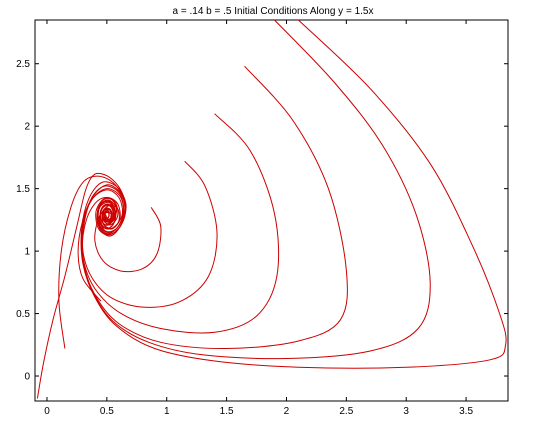 This screenshot has width=548, height=431. Describe the element at coordinates (287, 411) in the screenshot. I see `x-tick-label: 2` at that location.